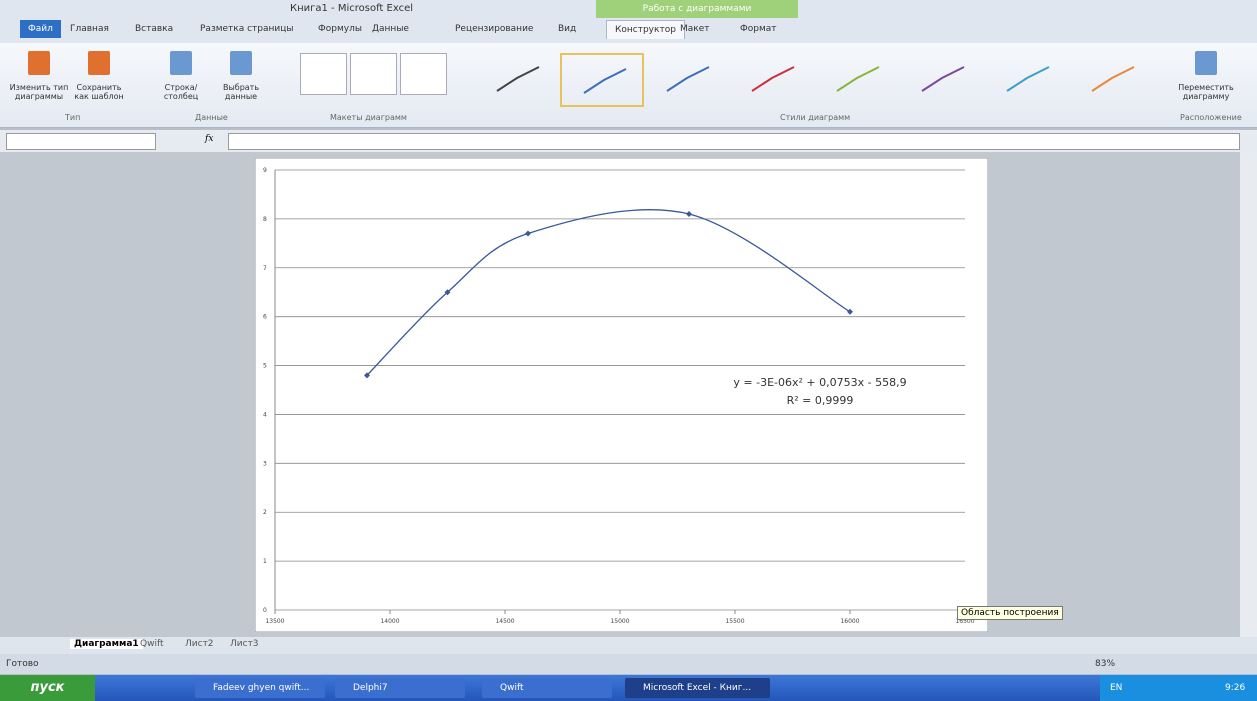  What do you see at coordinates (247, 29) in the screenshot?
I see `ribbon-tab: Разметка страницы` at bounding box center [247, 29].